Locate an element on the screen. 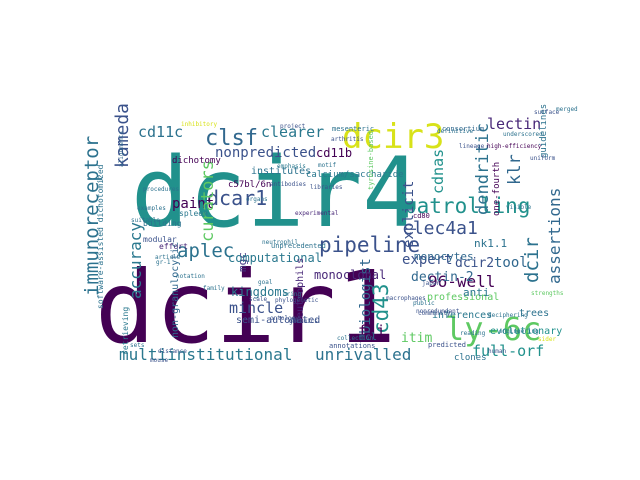 Image resolution: width=640 pixels, height=480 pixels. word-experimental: experimental is located at coordinates (317, 213).